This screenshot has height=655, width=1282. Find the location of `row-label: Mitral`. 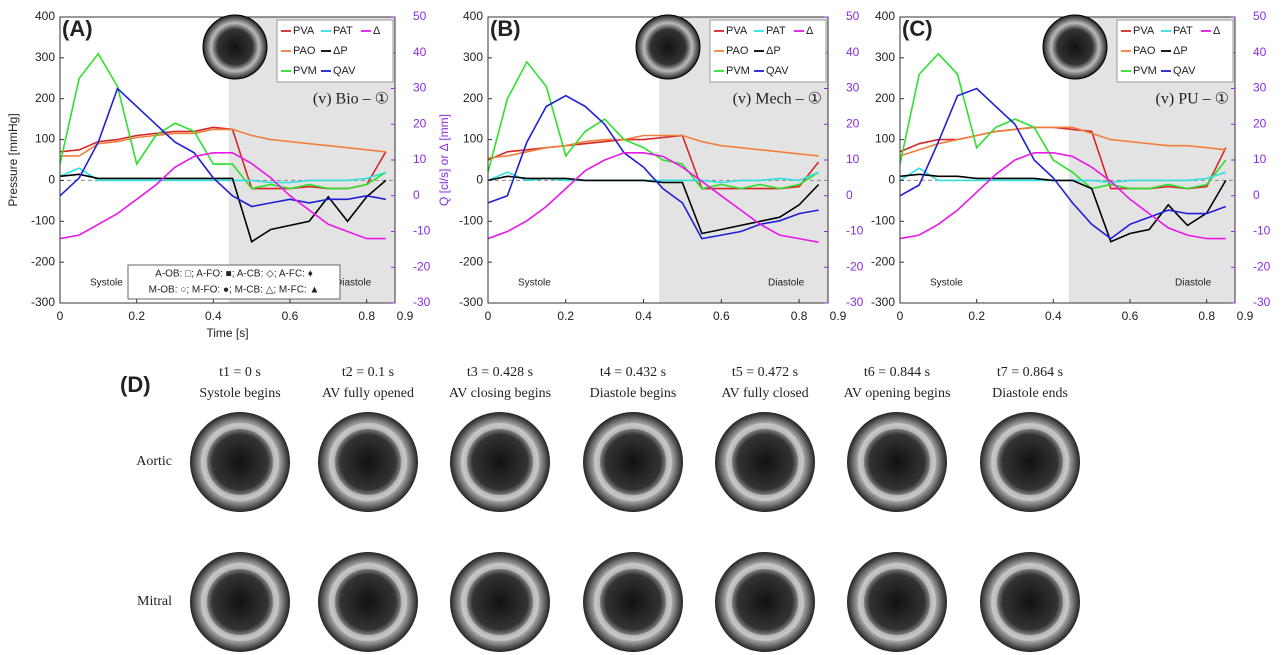

row-label: Mitral is located at coordinates (154, 601).